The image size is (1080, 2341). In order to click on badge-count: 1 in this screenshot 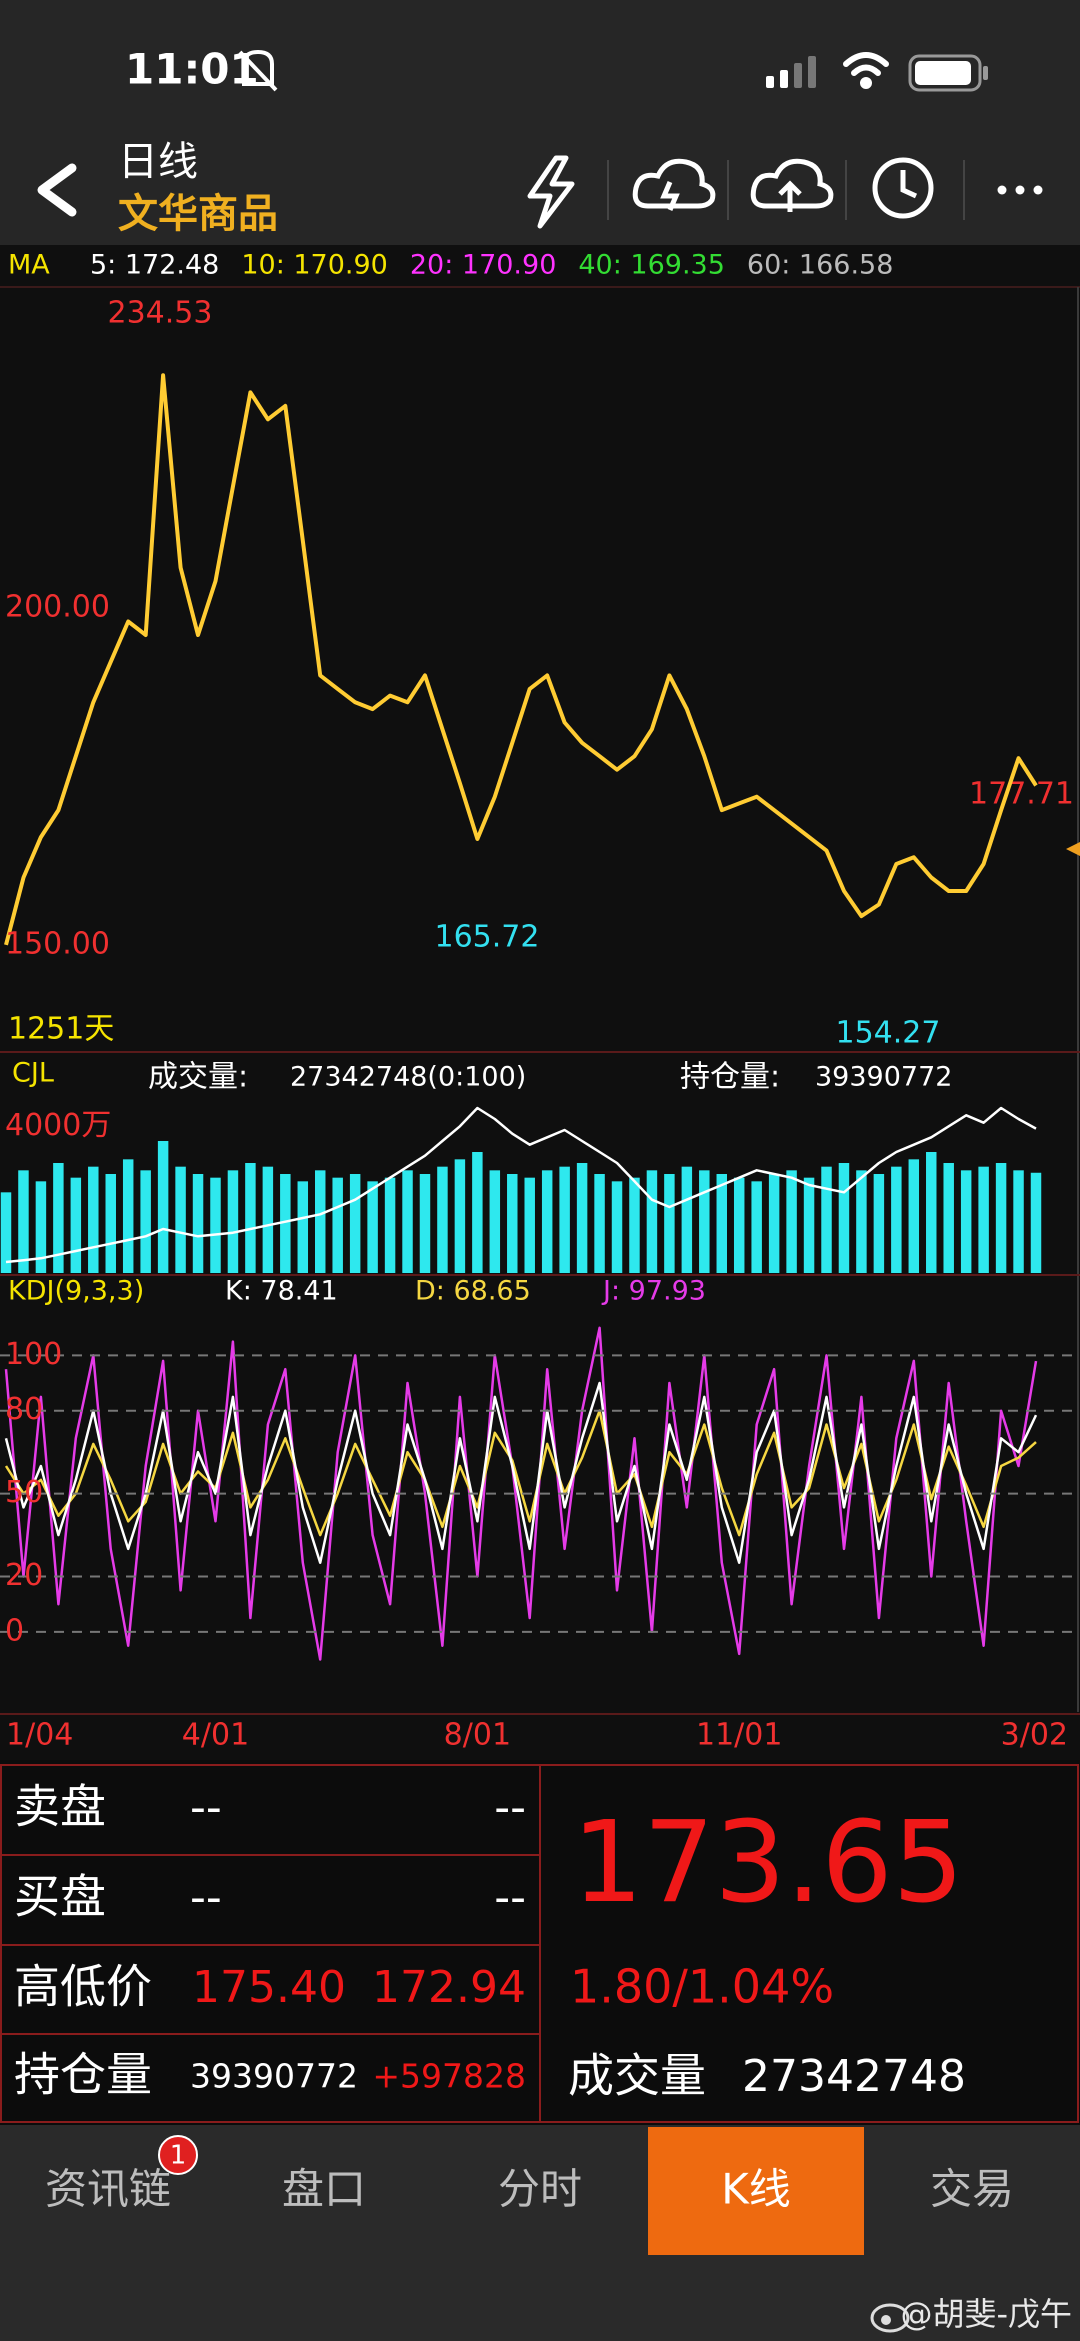, I will do `click(178, 2156)`.